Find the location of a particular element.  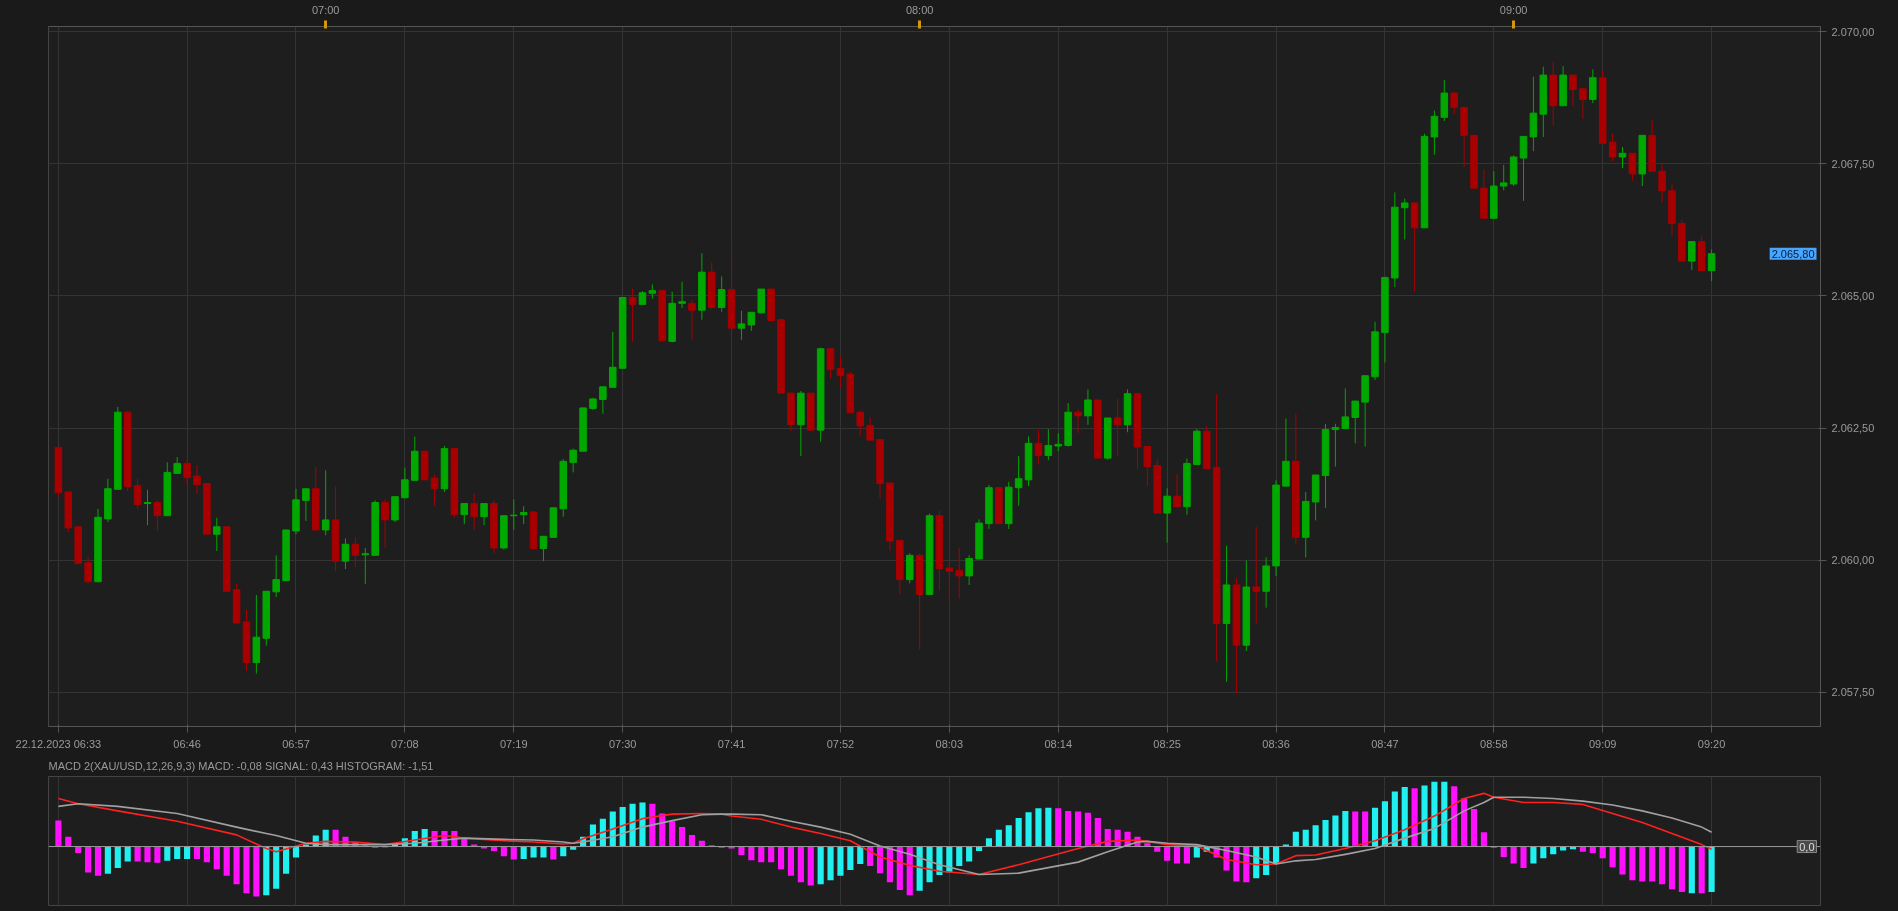

x-tick-label: 08:14 is located at coordinates (1058, 743).